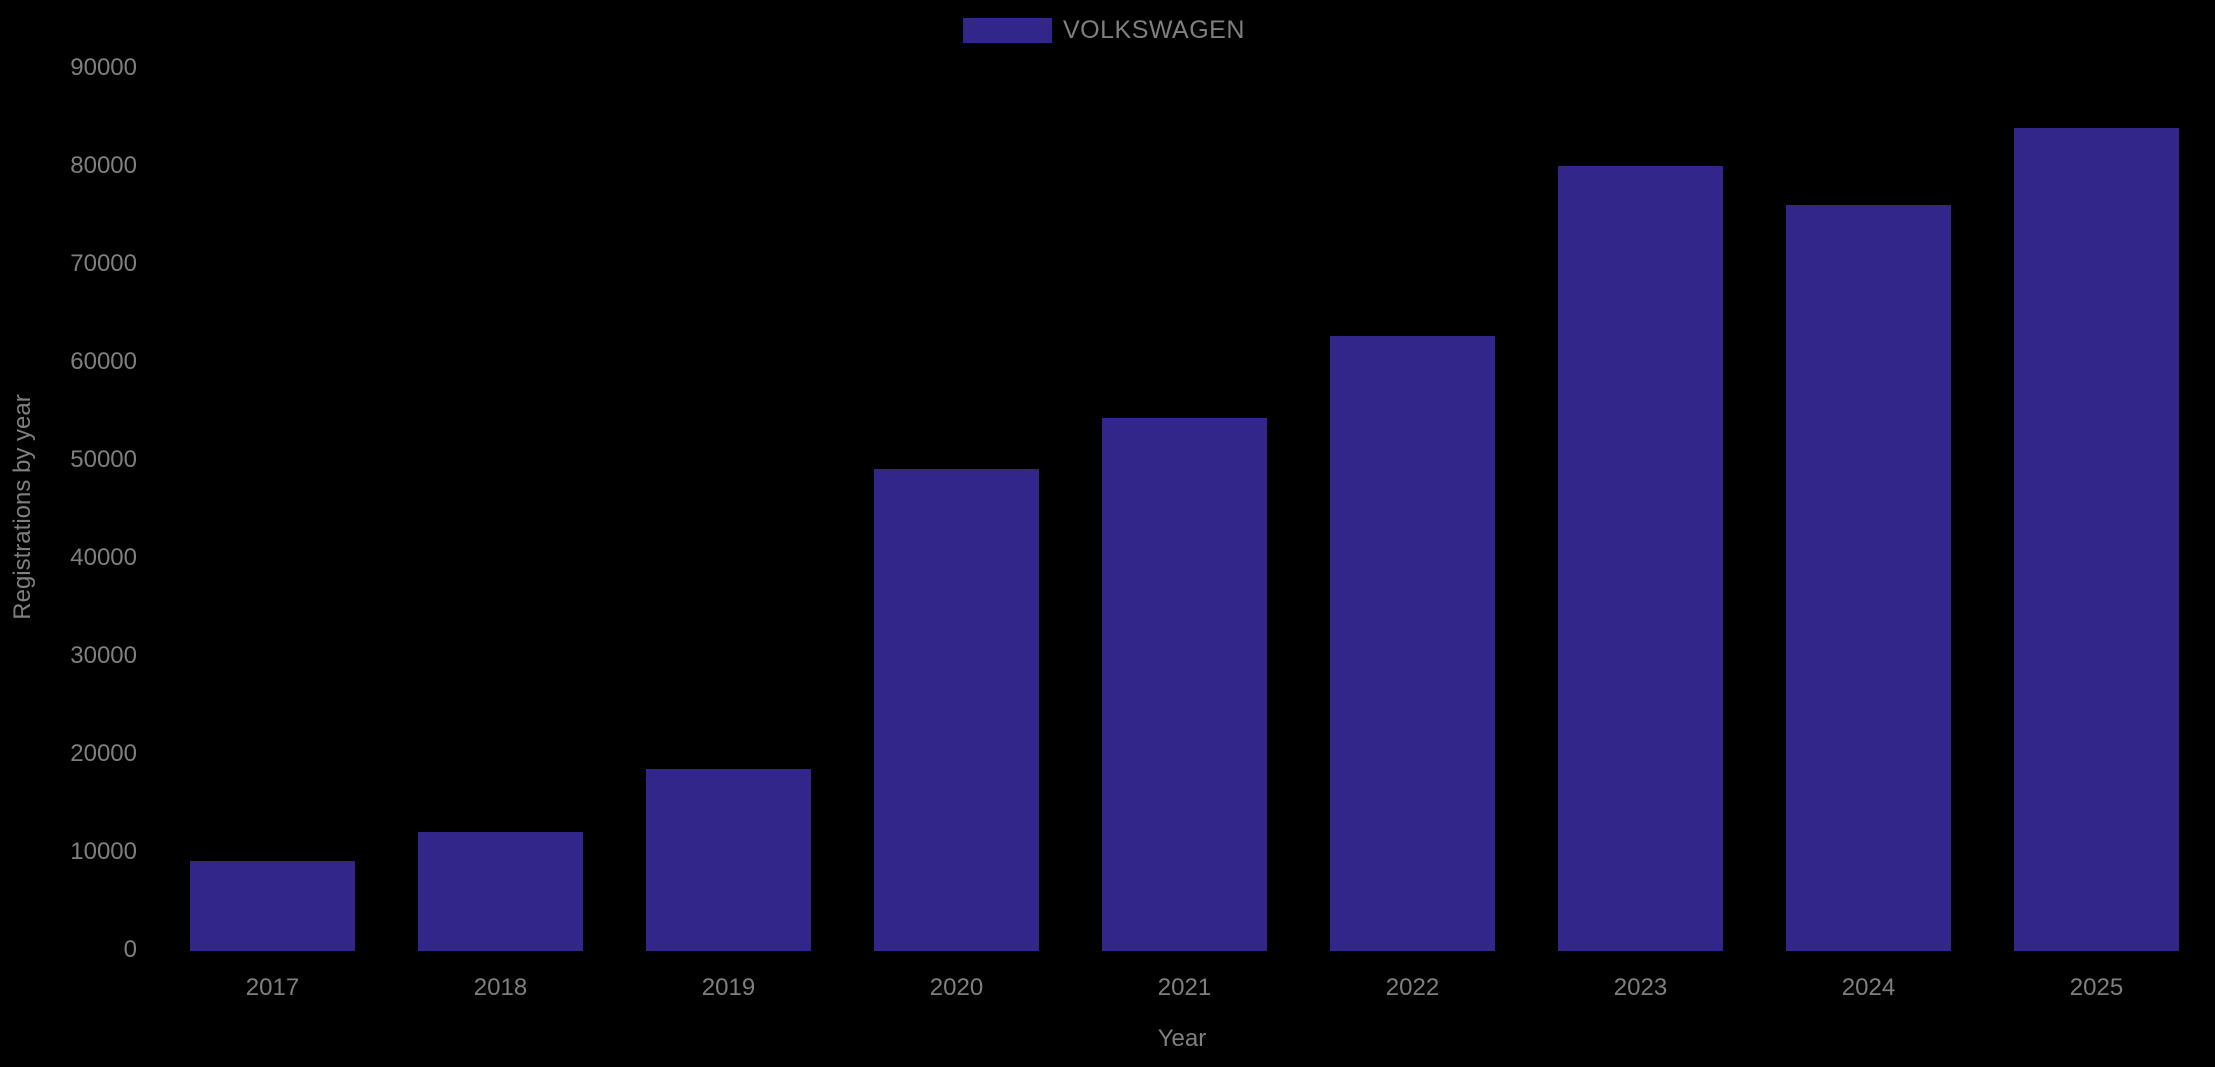 This screenshot has height=1067, width=2215. Describe the element at coordinates (272, 906) in the screenshot. I see `bar-2017` at that location.